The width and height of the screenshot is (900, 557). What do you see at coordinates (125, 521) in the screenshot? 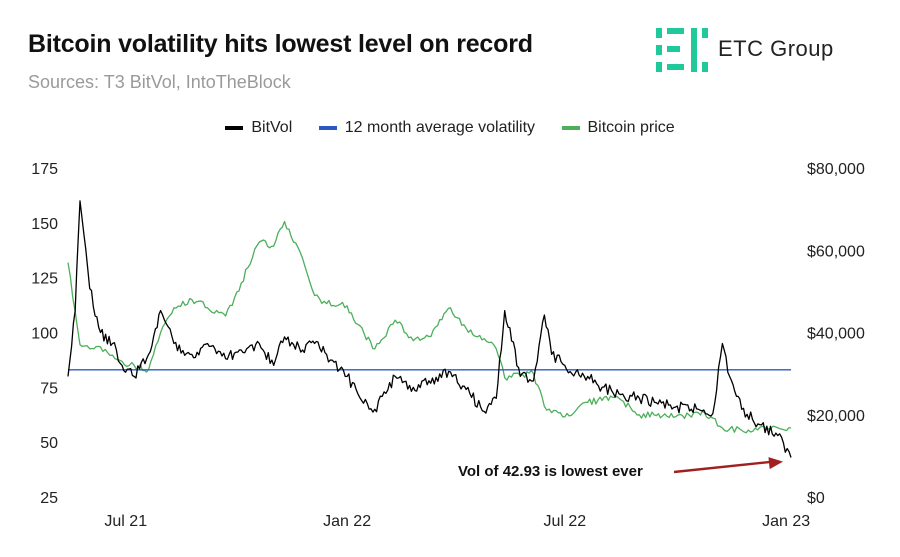
I see `x-tick-label: Jul 21` at bounding box center [125, 521].